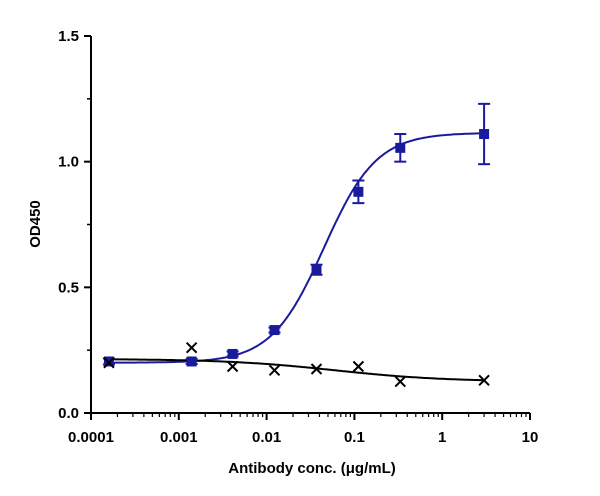  I want to click on x-tick-label: 0.01, so click(266, 437).